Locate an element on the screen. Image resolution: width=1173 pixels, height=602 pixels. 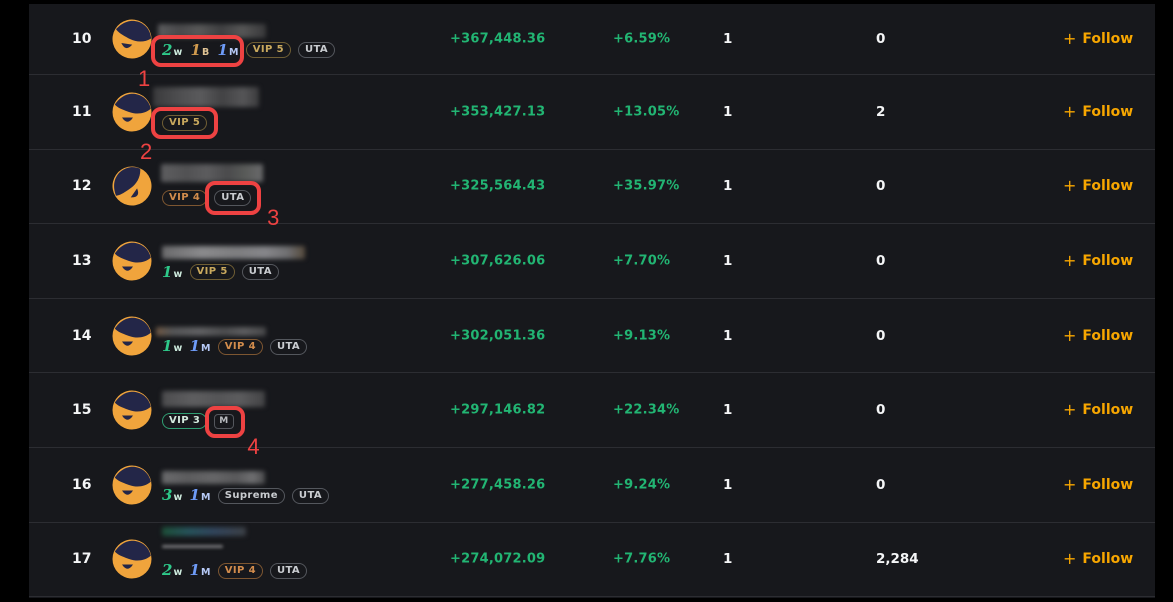
m-badge: M is located at coordinates (224, 421).